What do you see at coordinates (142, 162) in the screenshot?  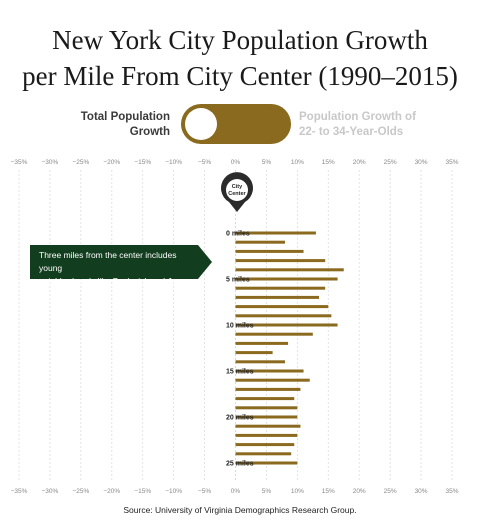 I see `x-tick-label-top: −15%` at bounding box center [142, 162].